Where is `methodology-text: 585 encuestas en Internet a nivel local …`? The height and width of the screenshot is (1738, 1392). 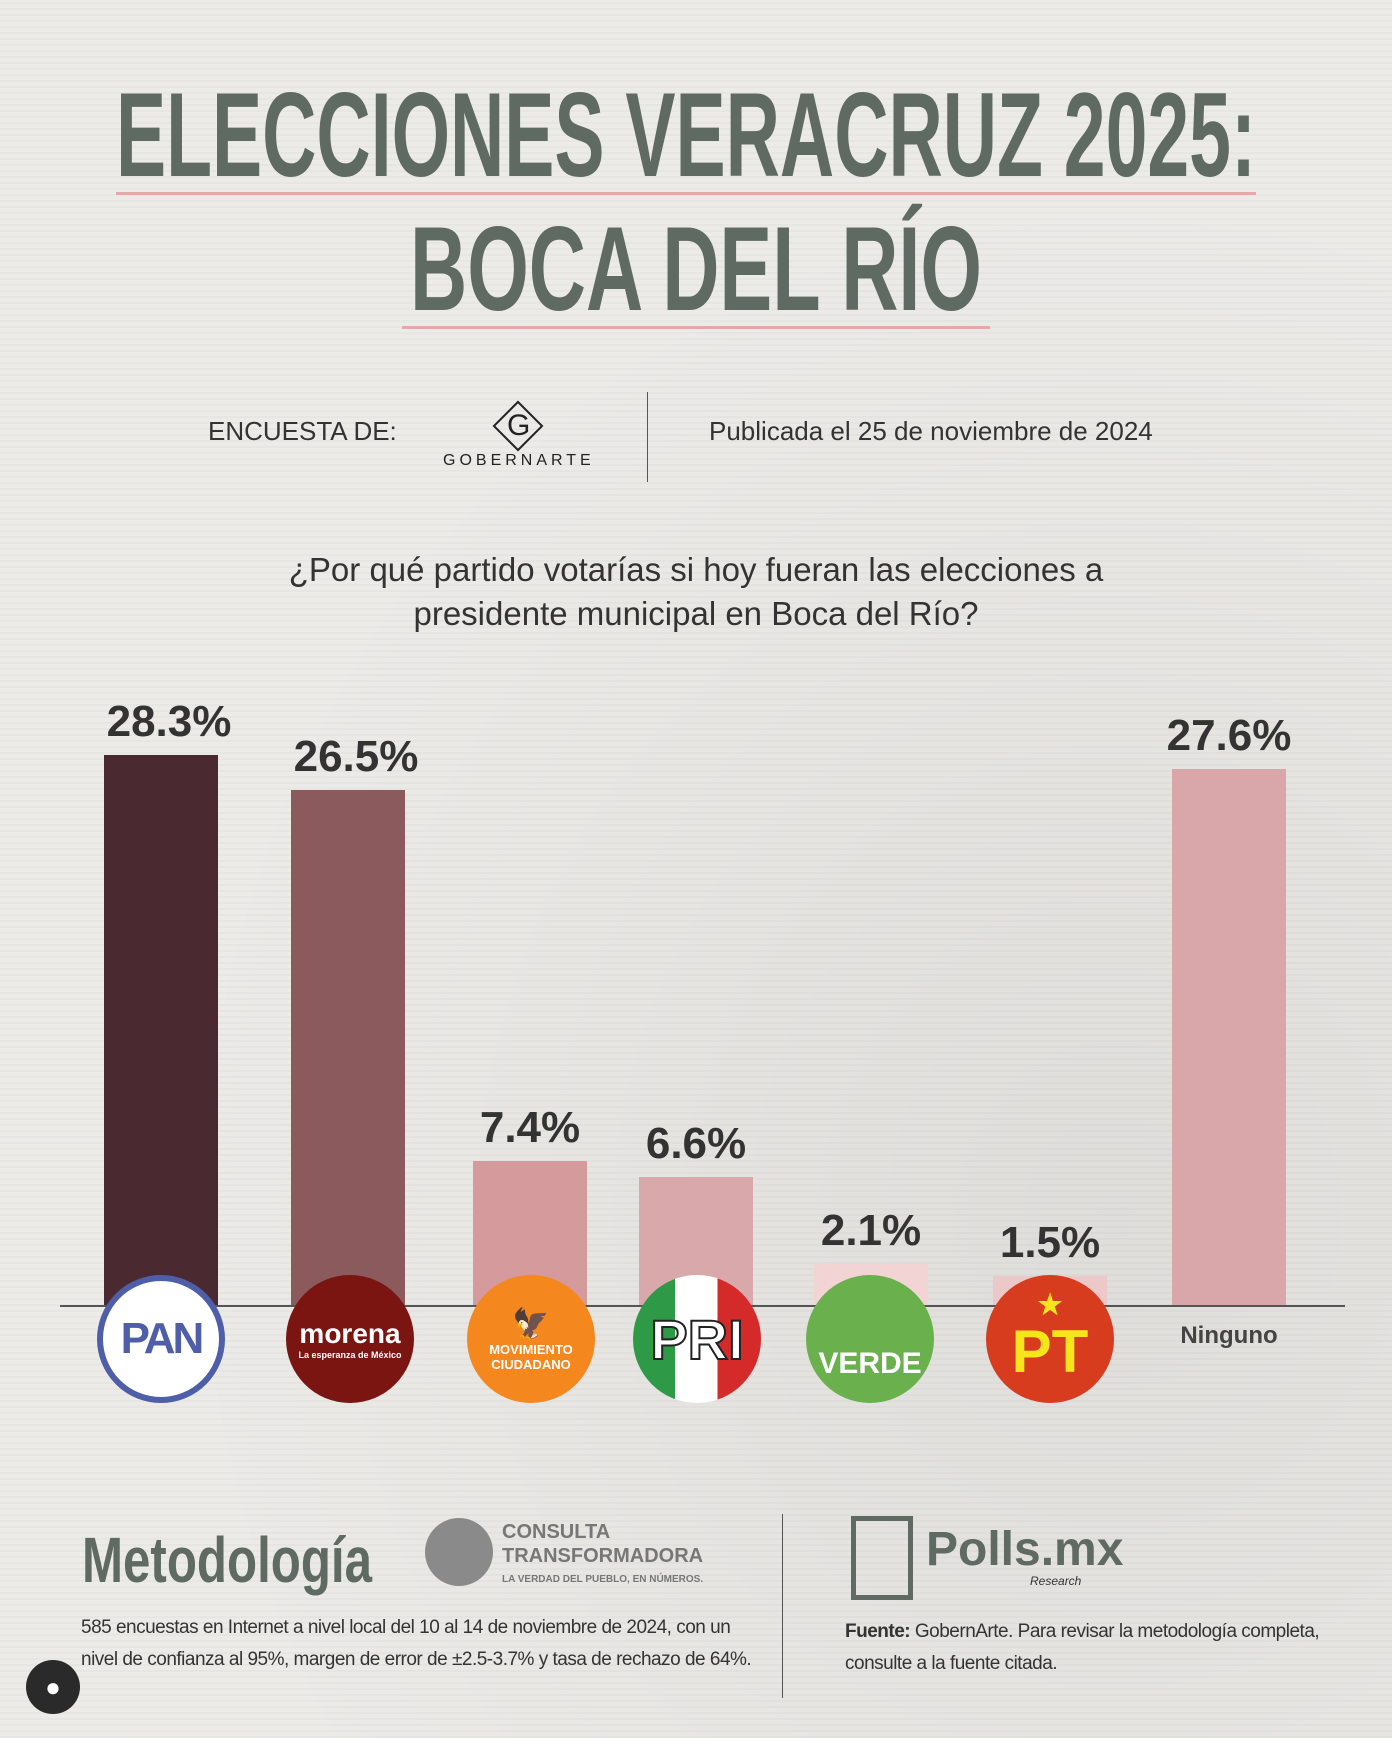 methodology-text: 585 encuestas en Internet a nivel local … is located at coordinates (416, 1643).